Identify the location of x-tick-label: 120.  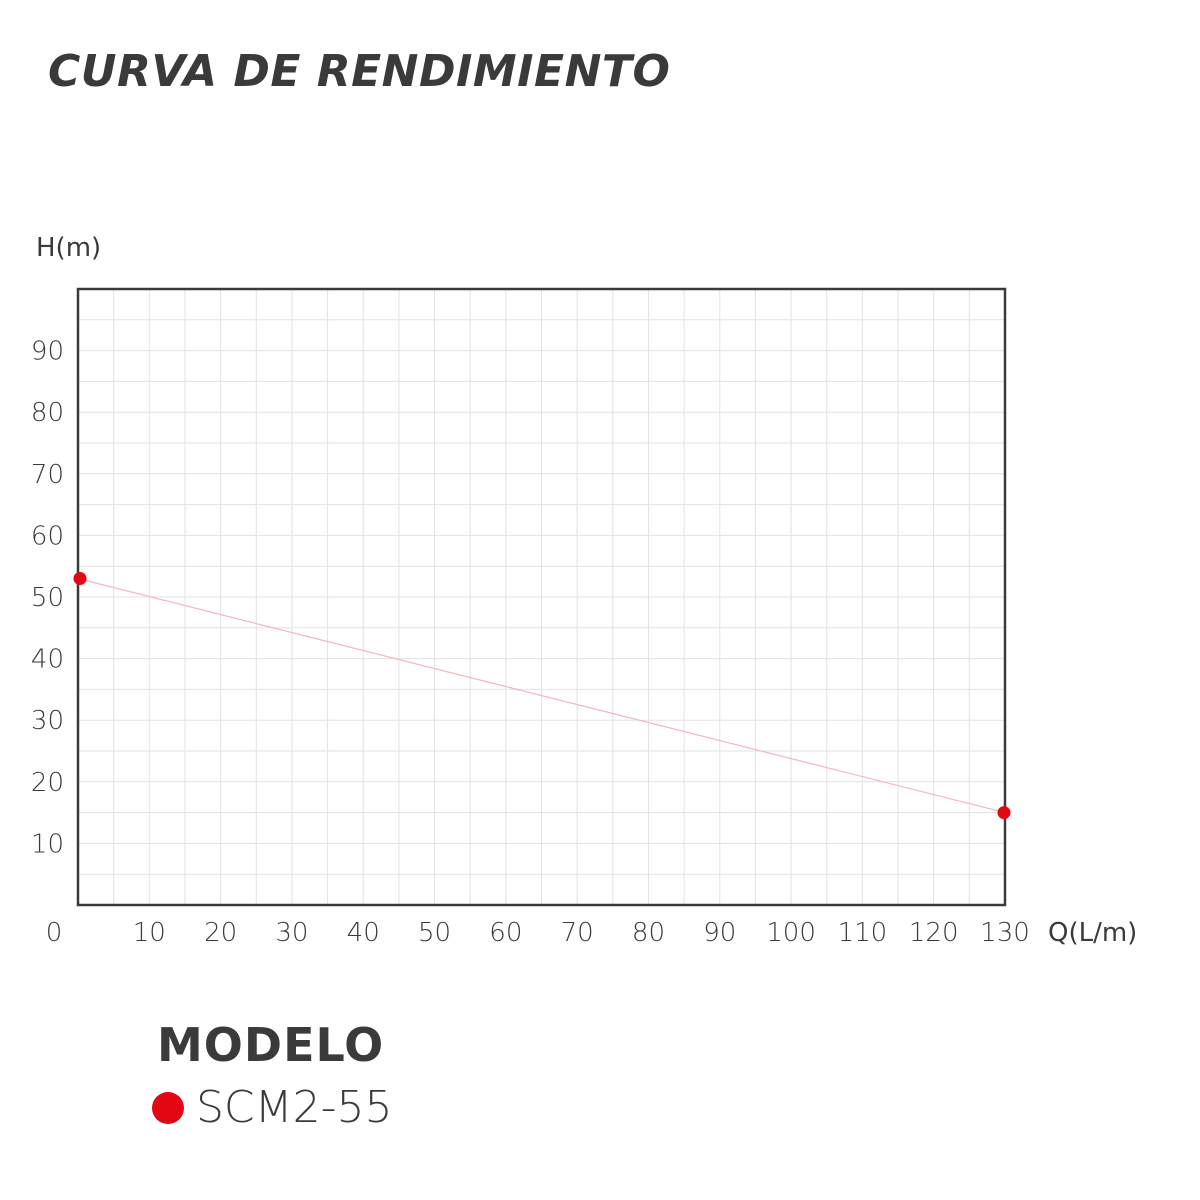
(934, 933).